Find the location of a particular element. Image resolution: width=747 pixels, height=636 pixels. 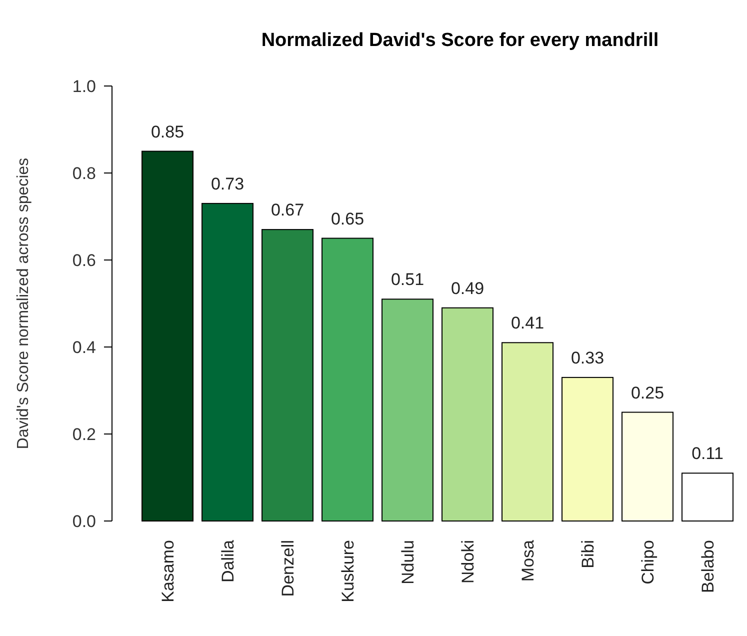

x-tick-label: Mosa is located at coordinates (528, 560).